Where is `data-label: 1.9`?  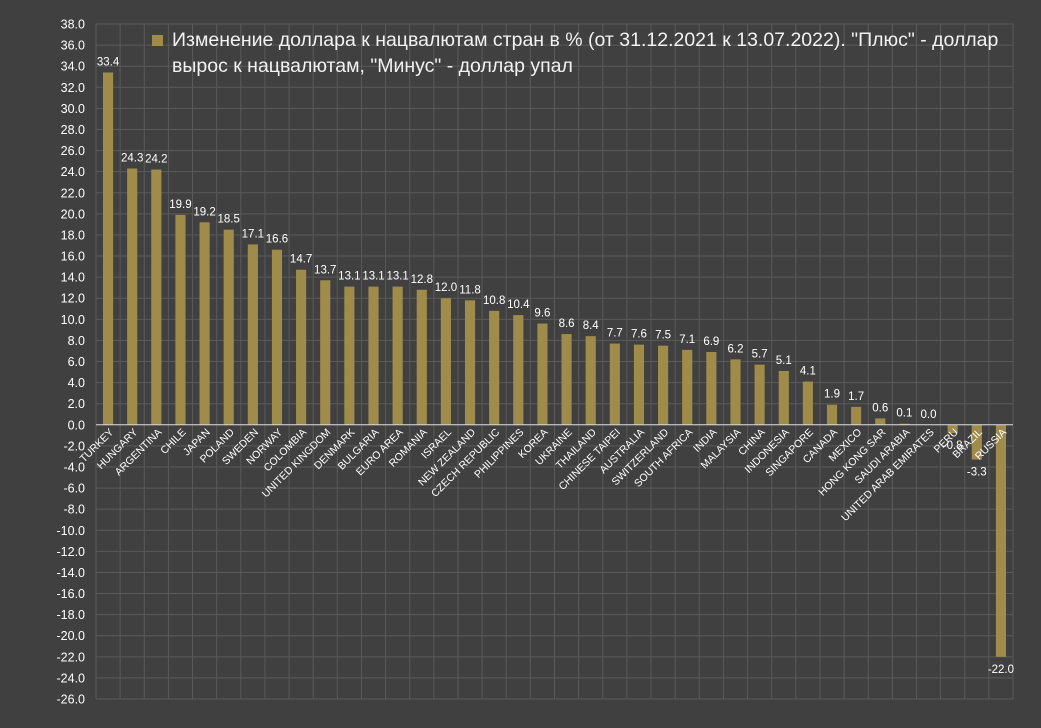 data-label: 1.9 is located at coordinates (832, 395).